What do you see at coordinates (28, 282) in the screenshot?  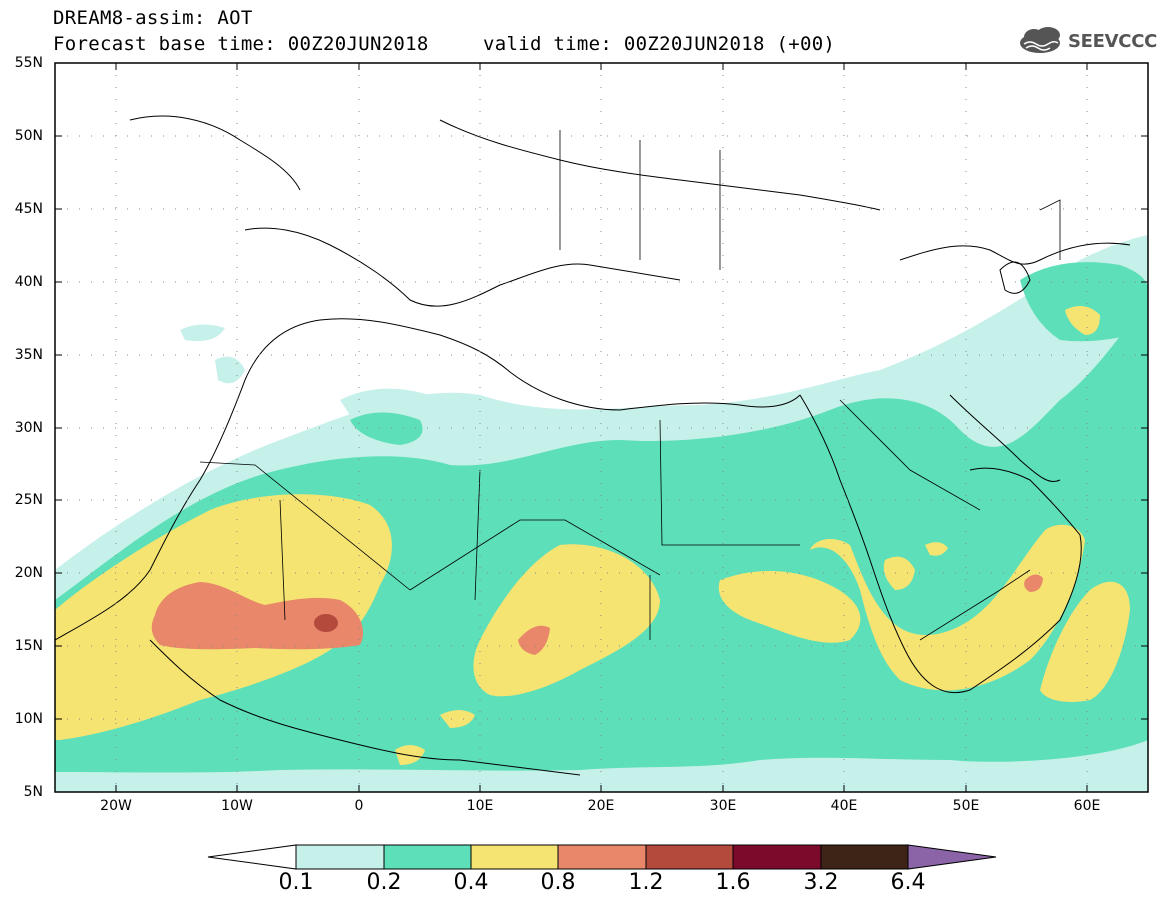 I see `lat-label: 40N` at bounding box center [28, 282].